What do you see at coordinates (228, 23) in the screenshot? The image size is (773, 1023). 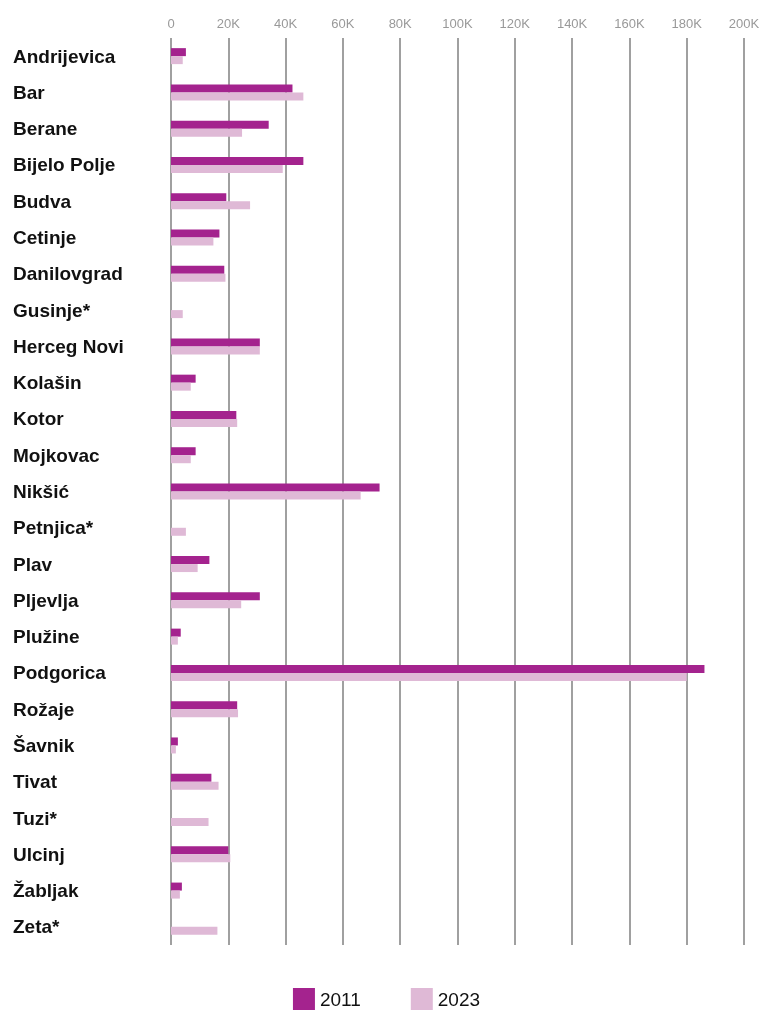 I see `x-tick-label: 20K` at bounding box center [228, 23].